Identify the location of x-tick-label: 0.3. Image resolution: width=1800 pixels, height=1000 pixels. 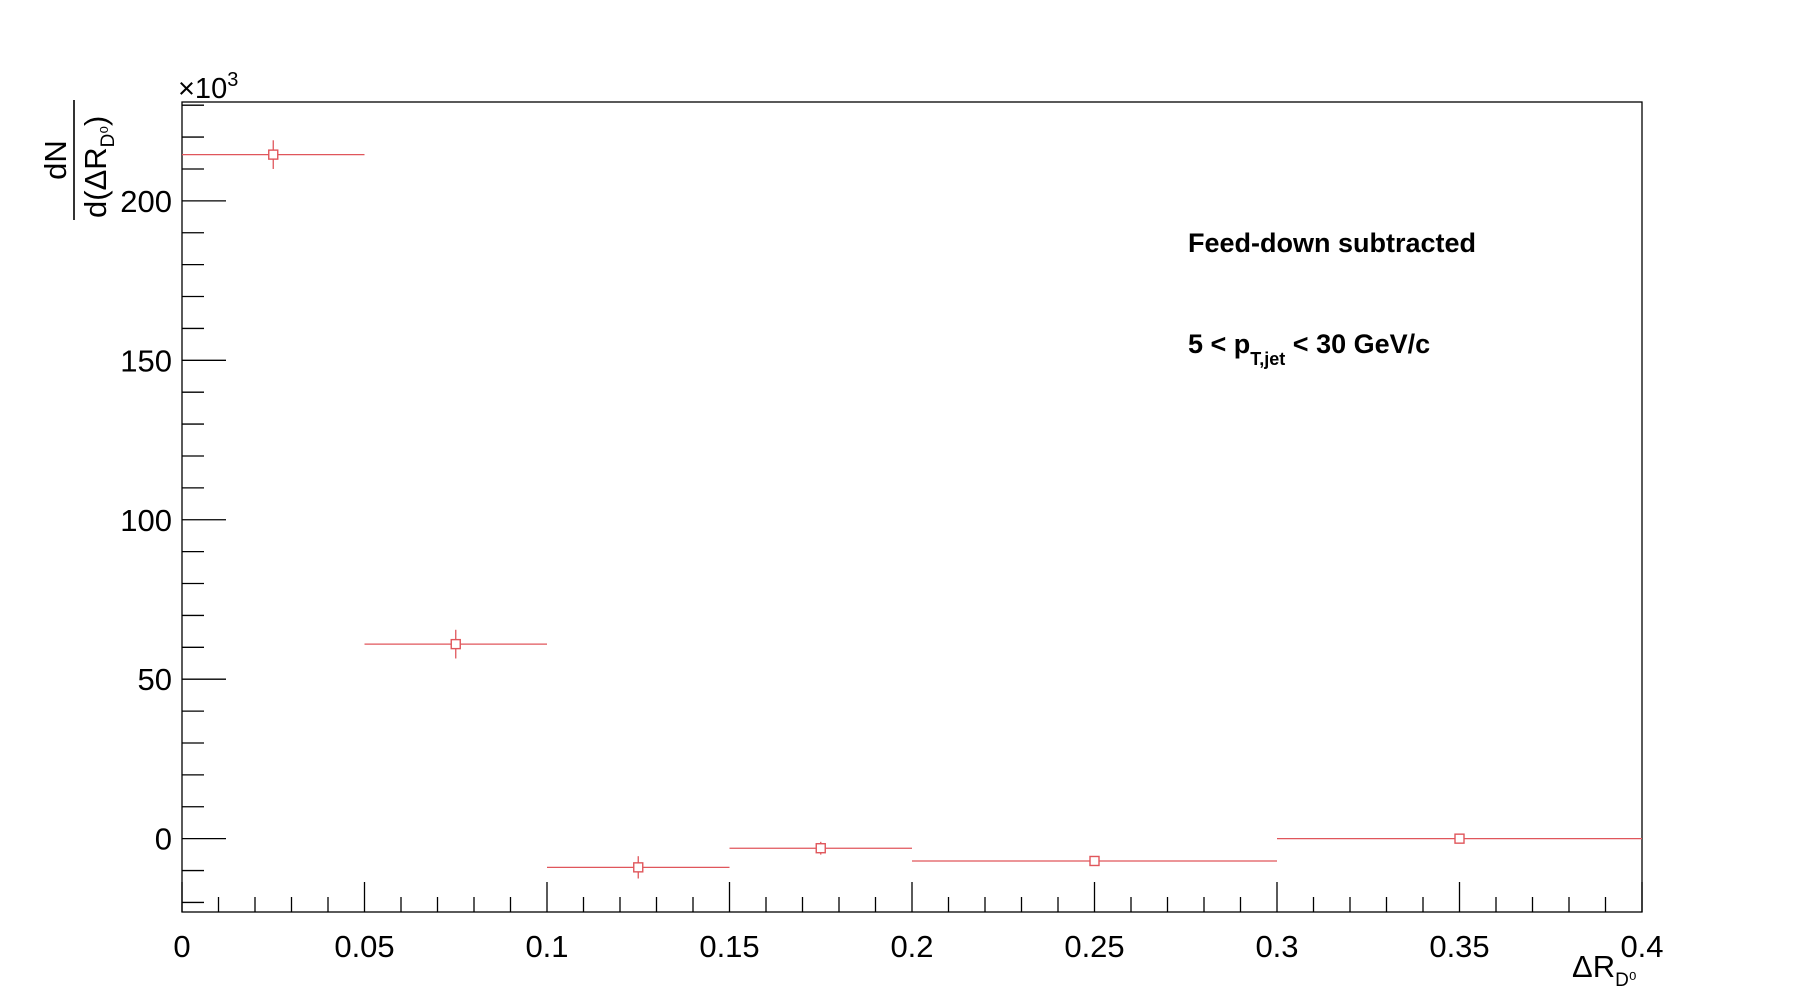
(1276, 946).